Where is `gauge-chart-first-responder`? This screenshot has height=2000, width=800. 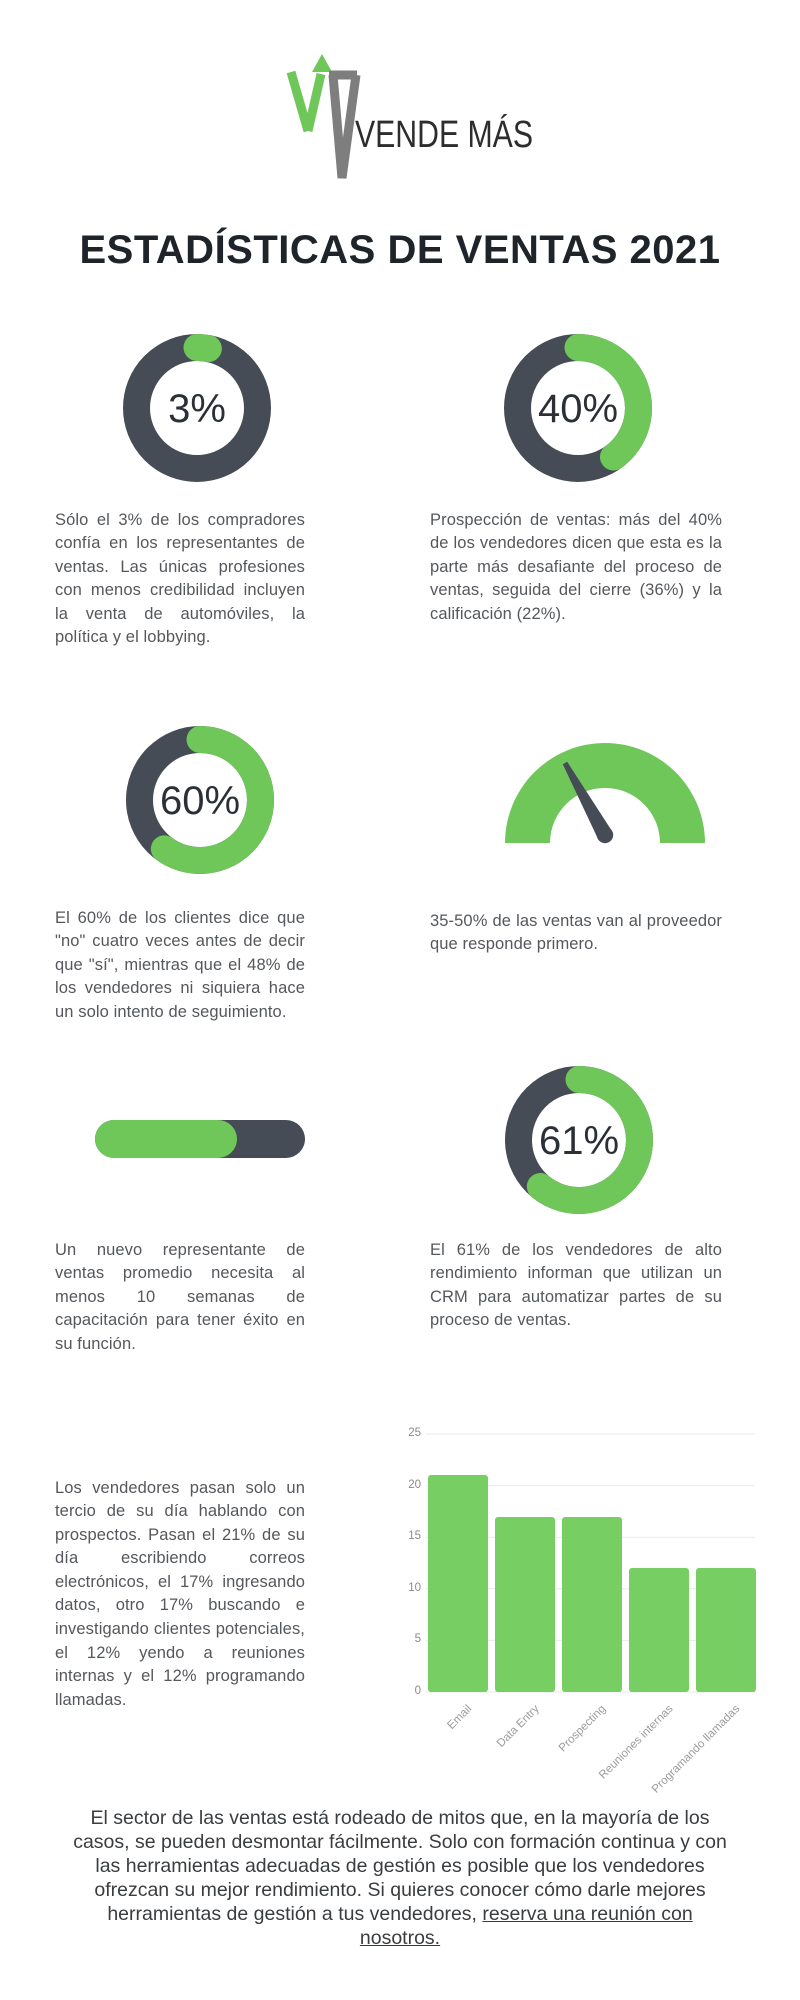
gauge-chart-first-responder is located at coordinates (605, 793).